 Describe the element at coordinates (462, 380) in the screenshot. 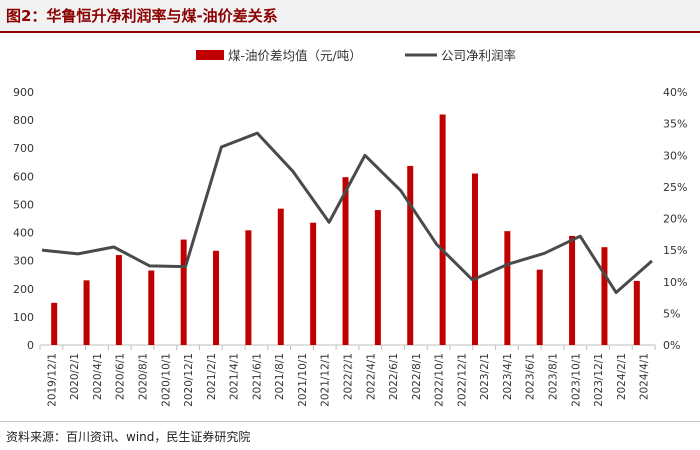

I see `x-axis-tick-label: 2022/12/1` at that location.